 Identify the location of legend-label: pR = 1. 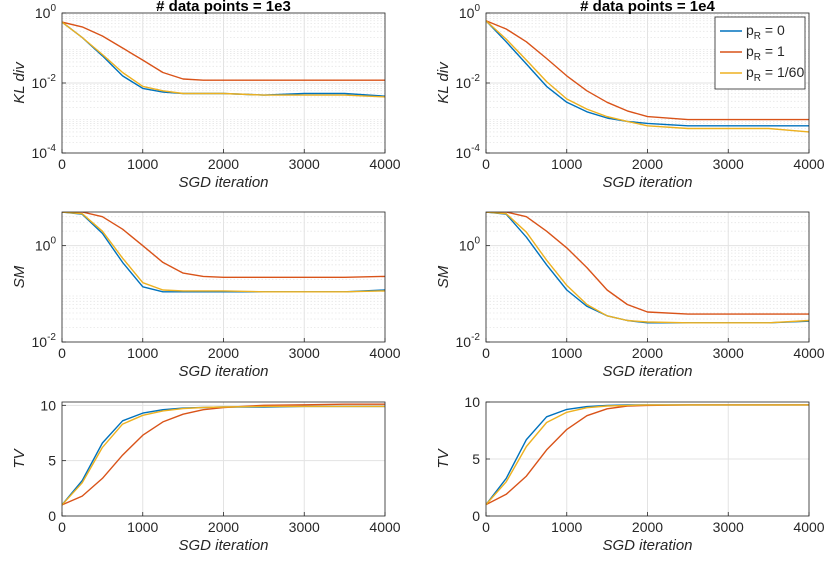
(765, 53).